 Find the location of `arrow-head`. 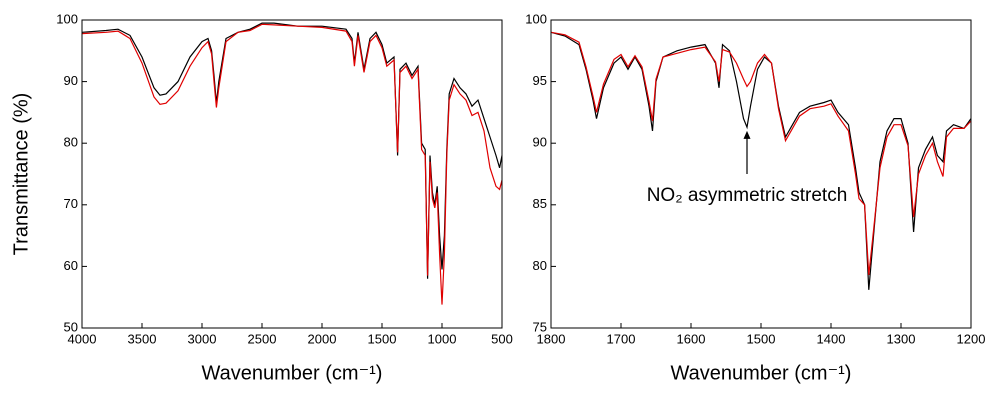

arrow-head is located at coordinates (747, 134).